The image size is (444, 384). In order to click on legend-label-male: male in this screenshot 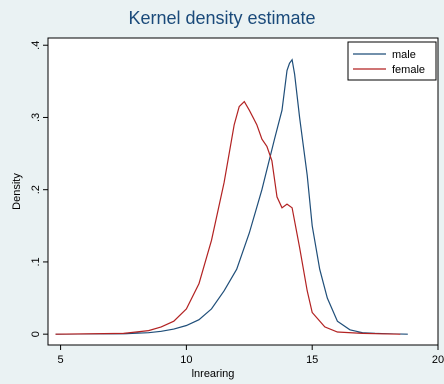, I will do `click(404, 55)`.